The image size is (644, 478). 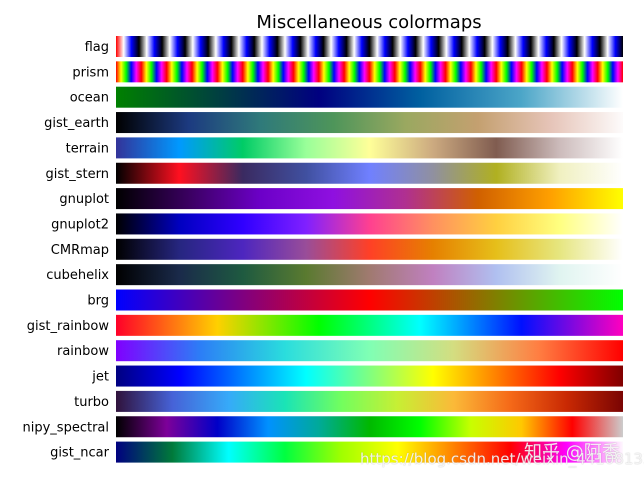 I want to click on colormap-label: gist_stern, so click(x=77, y=174).